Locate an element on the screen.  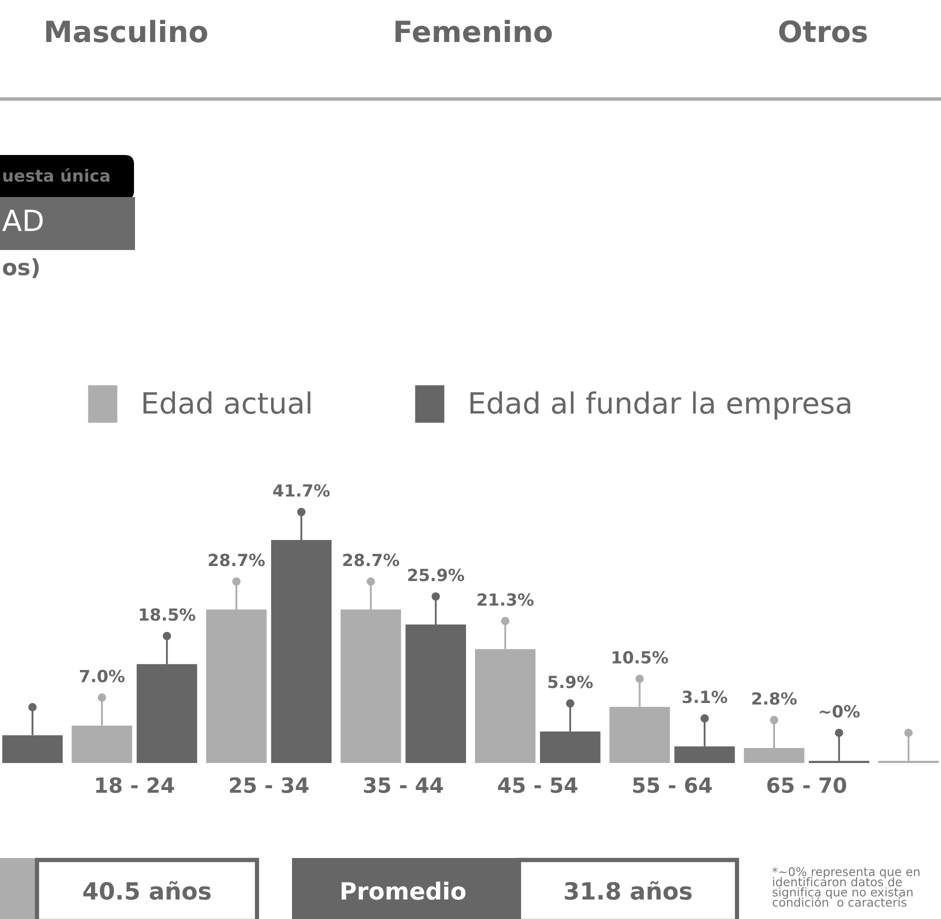
text: uesta única is located at coordinates (56, 175).